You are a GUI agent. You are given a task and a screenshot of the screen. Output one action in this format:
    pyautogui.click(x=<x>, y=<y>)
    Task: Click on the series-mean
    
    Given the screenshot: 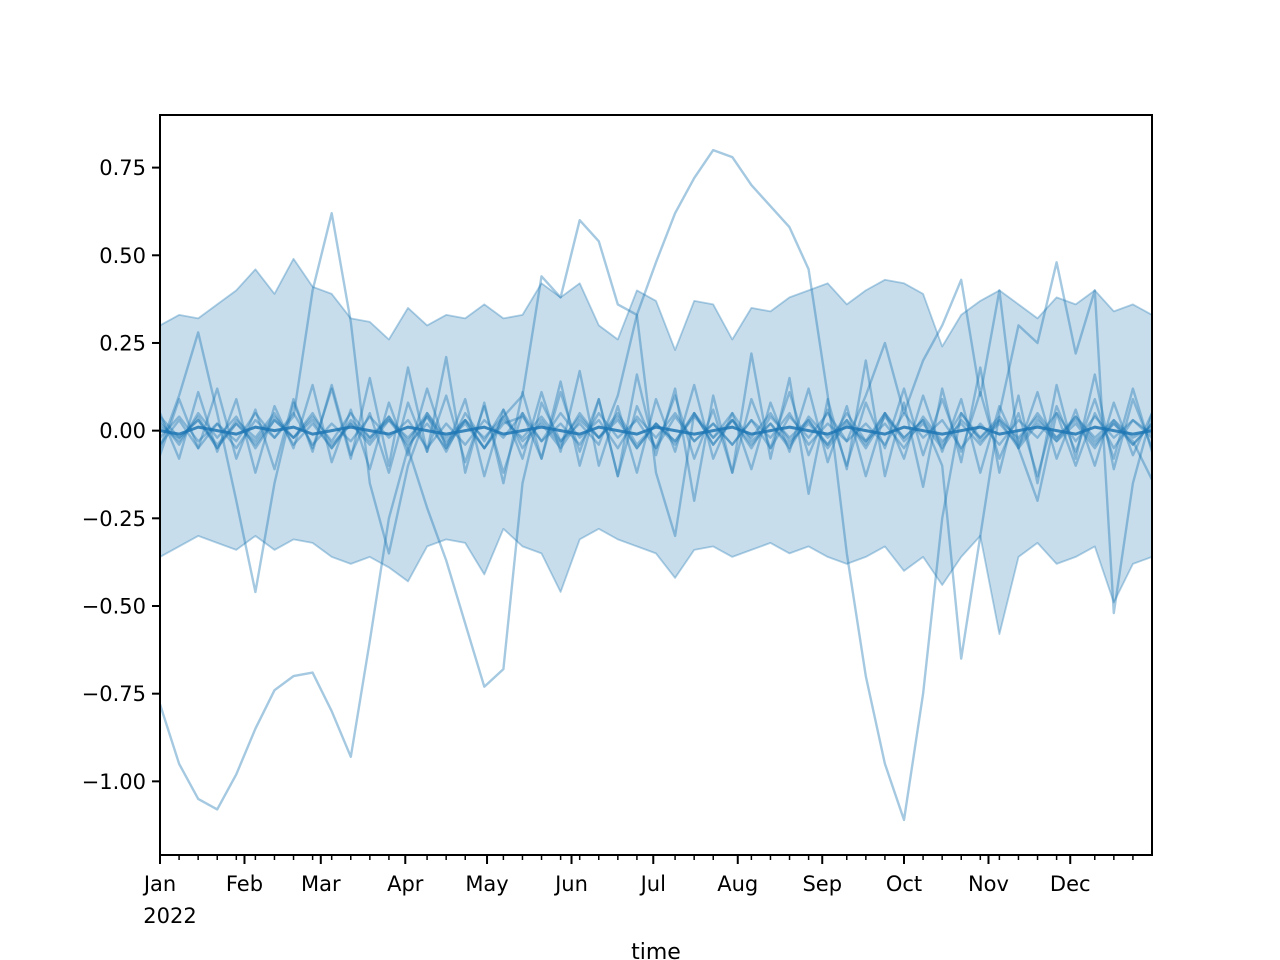 What is the action you would take?
    pyautogui.click(x=656, y=430)
    